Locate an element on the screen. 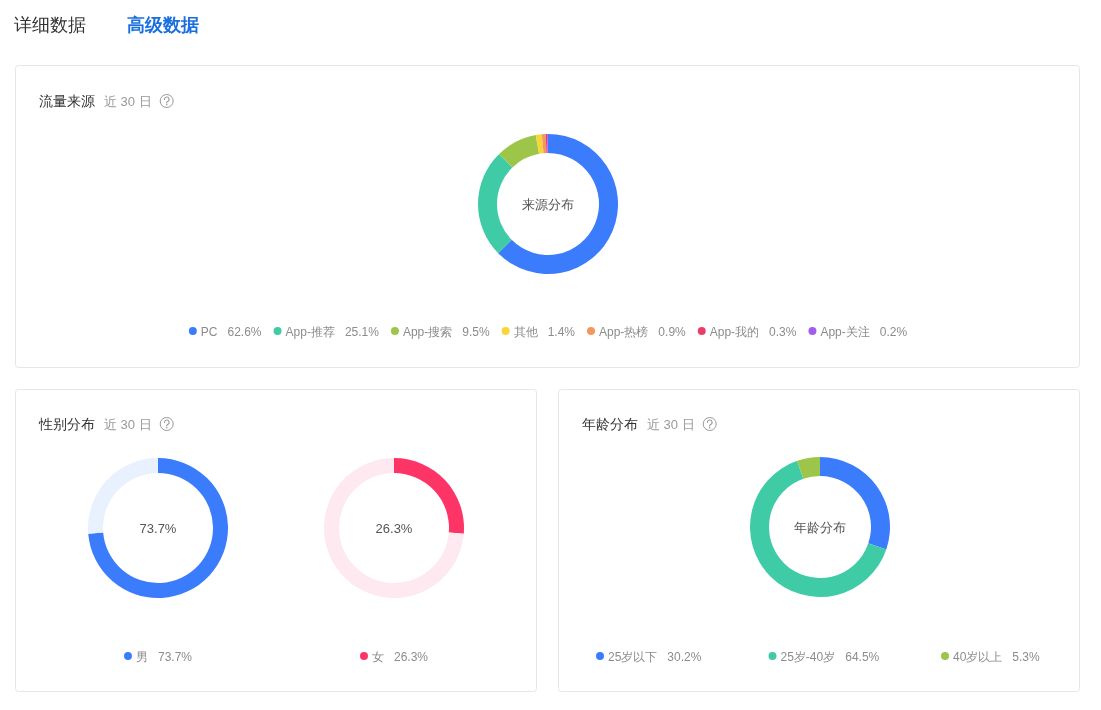 This screenshot has width=1101, height=710. annotation: 年龄分布 is located at coordinates (820, 527).